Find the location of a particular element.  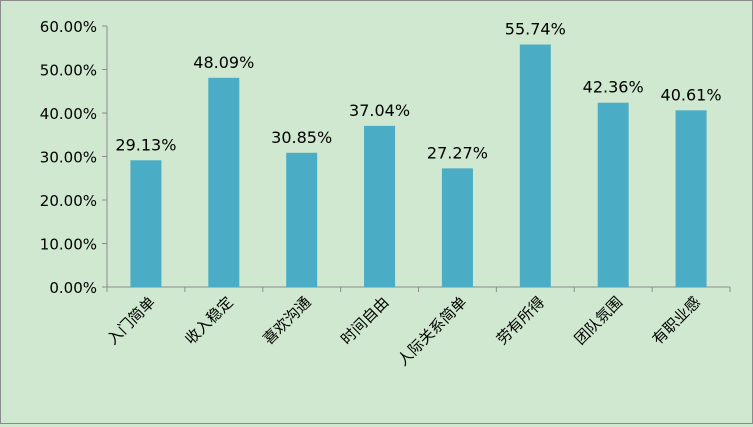

x-tick-label: 收入稳定 is located at coordinates (208, 320).